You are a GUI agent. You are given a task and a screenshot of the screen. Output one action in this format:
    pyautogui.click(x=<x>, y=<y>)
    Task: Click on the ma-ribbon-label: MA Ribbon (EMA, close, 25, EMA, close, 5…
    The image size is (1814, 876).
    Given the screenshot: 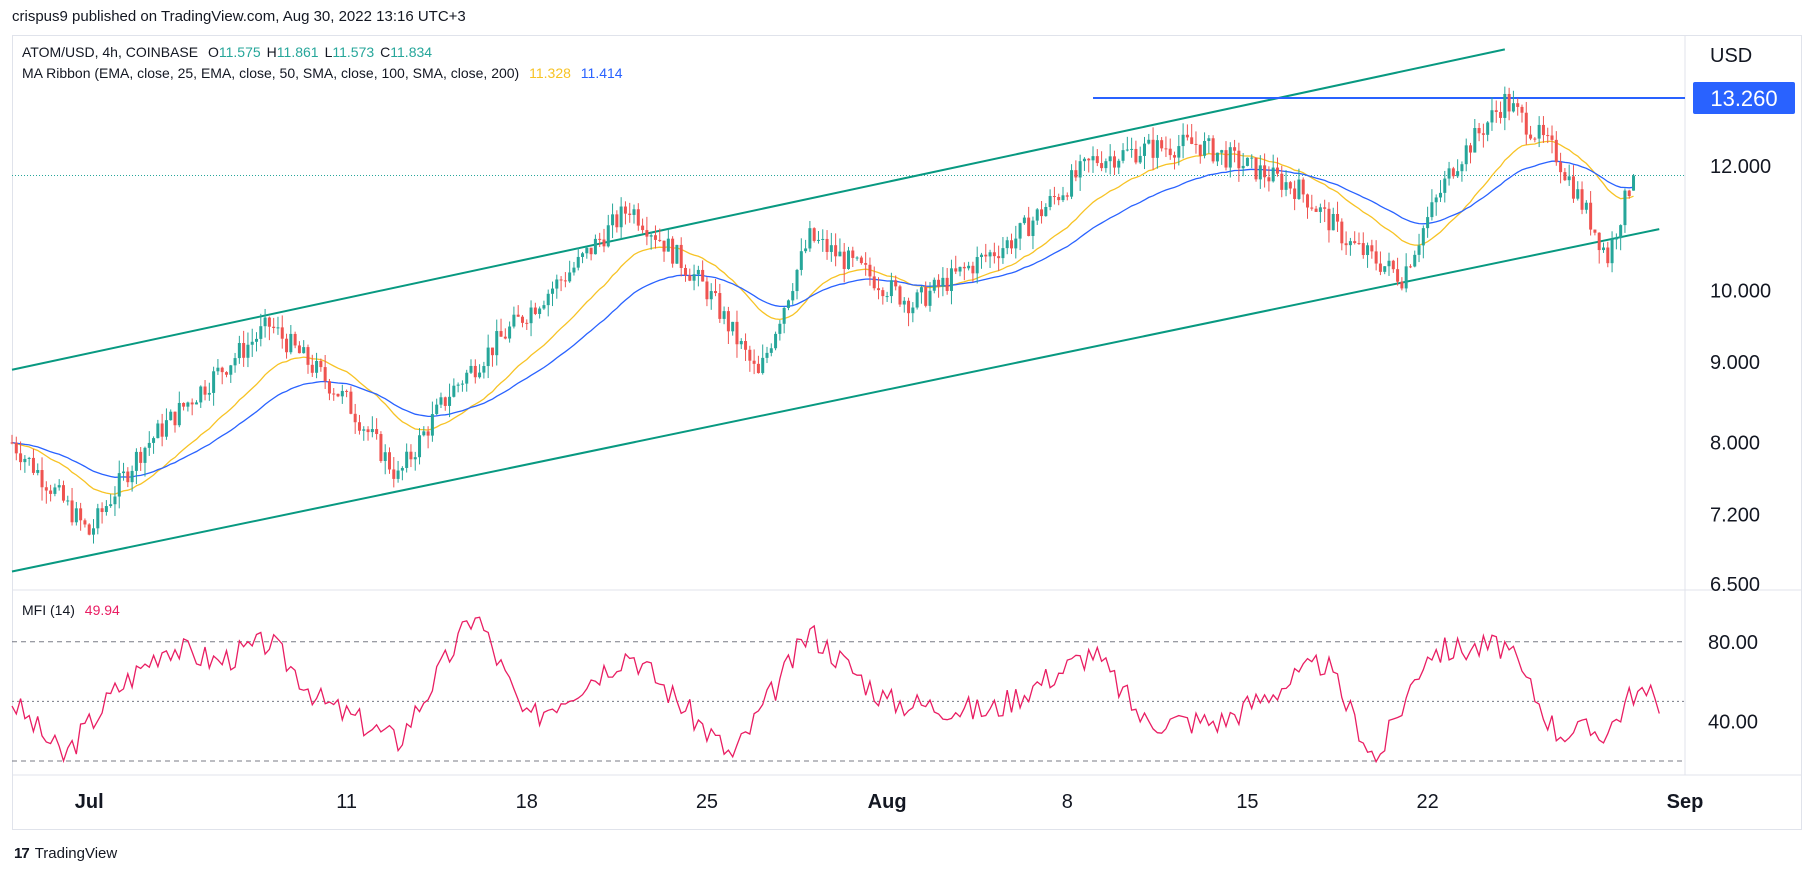 What is the action you would take?
    pyautogui.click(x=271, y=73)
    